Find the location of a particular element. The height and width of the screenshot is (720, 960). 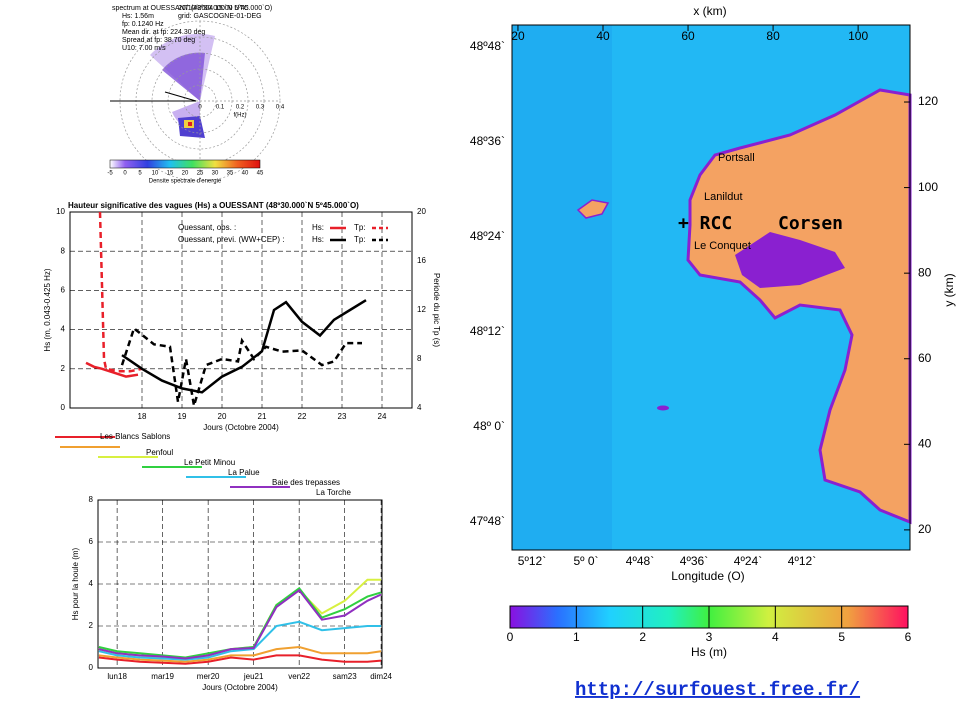

y2-tick-label: 20 is located at coordinates (421, 211).